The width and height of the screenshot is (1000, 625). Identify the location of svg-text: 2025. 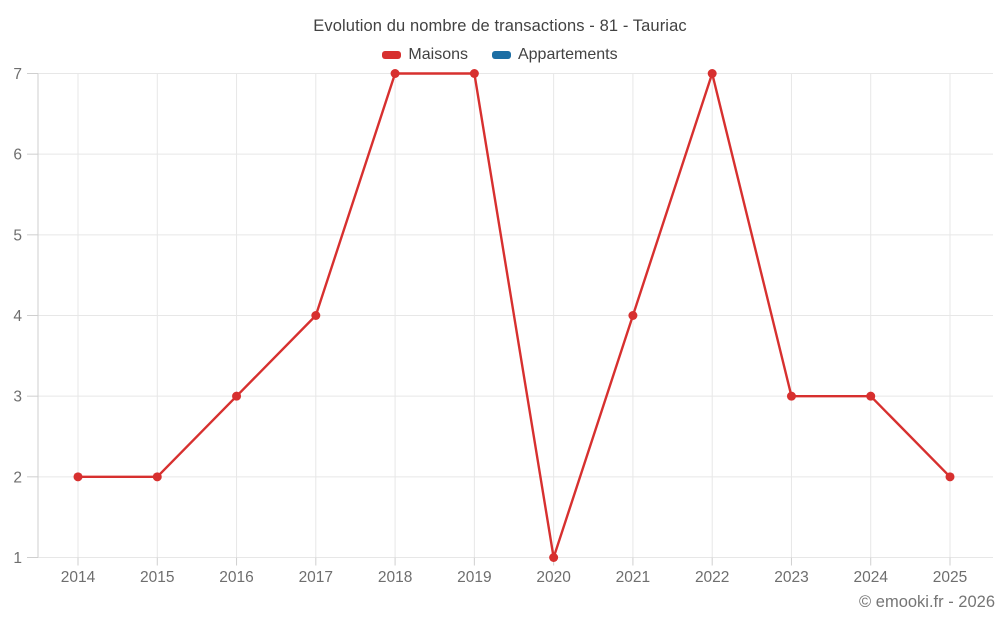
(950, 577).